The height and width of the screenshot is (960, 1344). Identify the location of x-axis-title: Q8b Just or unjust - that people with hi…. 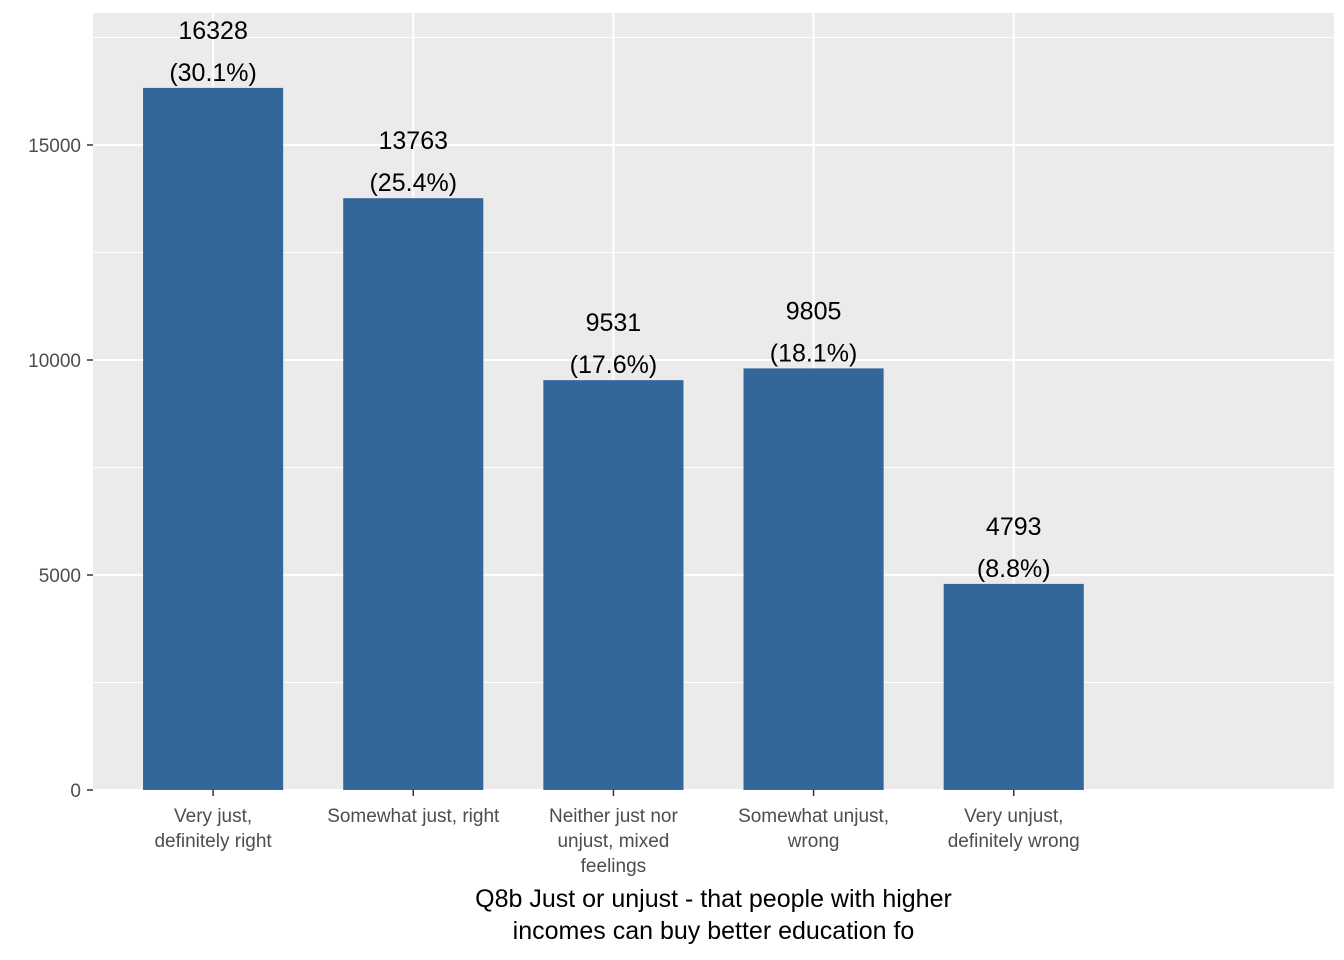
(713, 915).